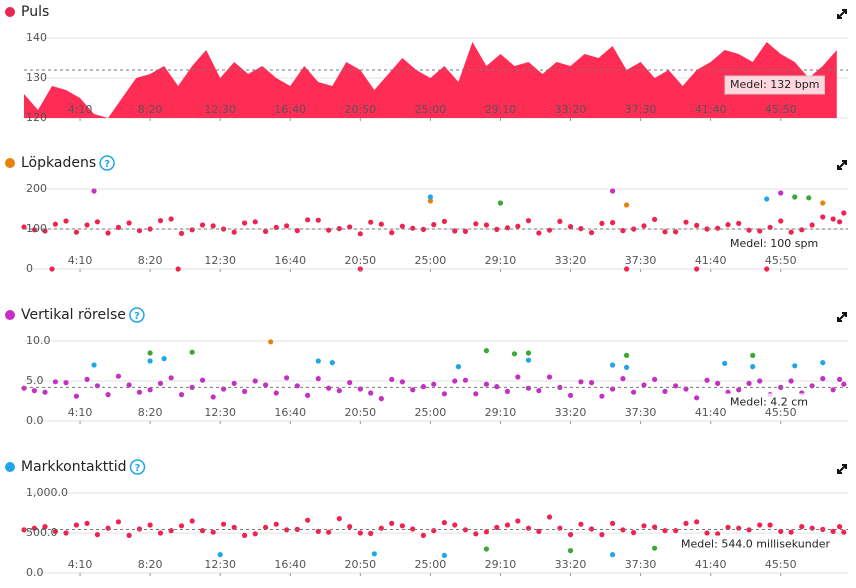  Describe the element at coordinates (641, 109) in the screenshot. I see `x-tick-label: 37:30` at that location.